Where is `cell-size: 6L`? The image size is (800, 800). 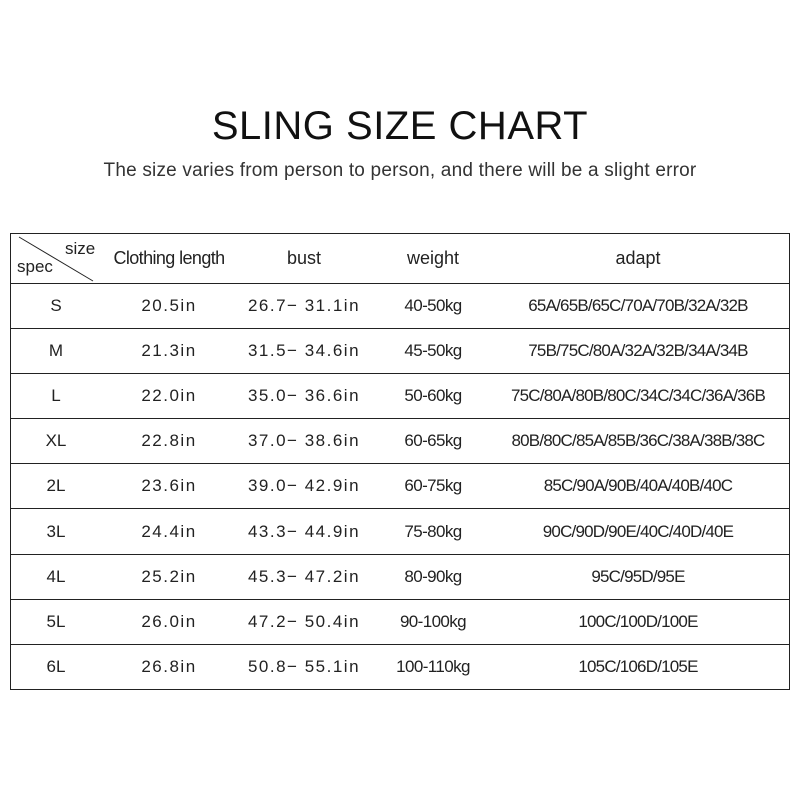 cell-size: 6L is located at coordinates (56, 667).